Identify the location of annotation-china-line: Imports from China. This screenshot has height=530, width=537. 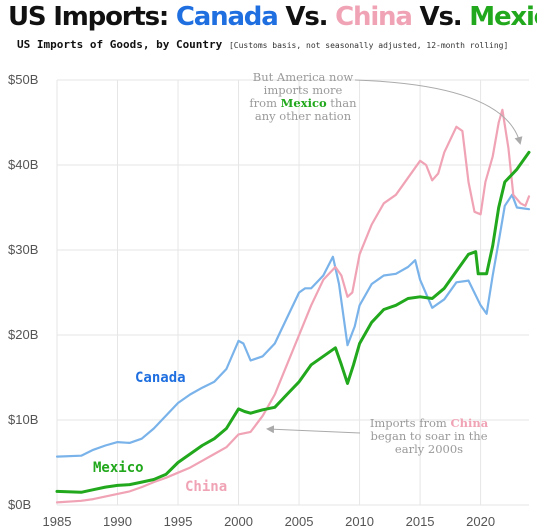
(429, 423).